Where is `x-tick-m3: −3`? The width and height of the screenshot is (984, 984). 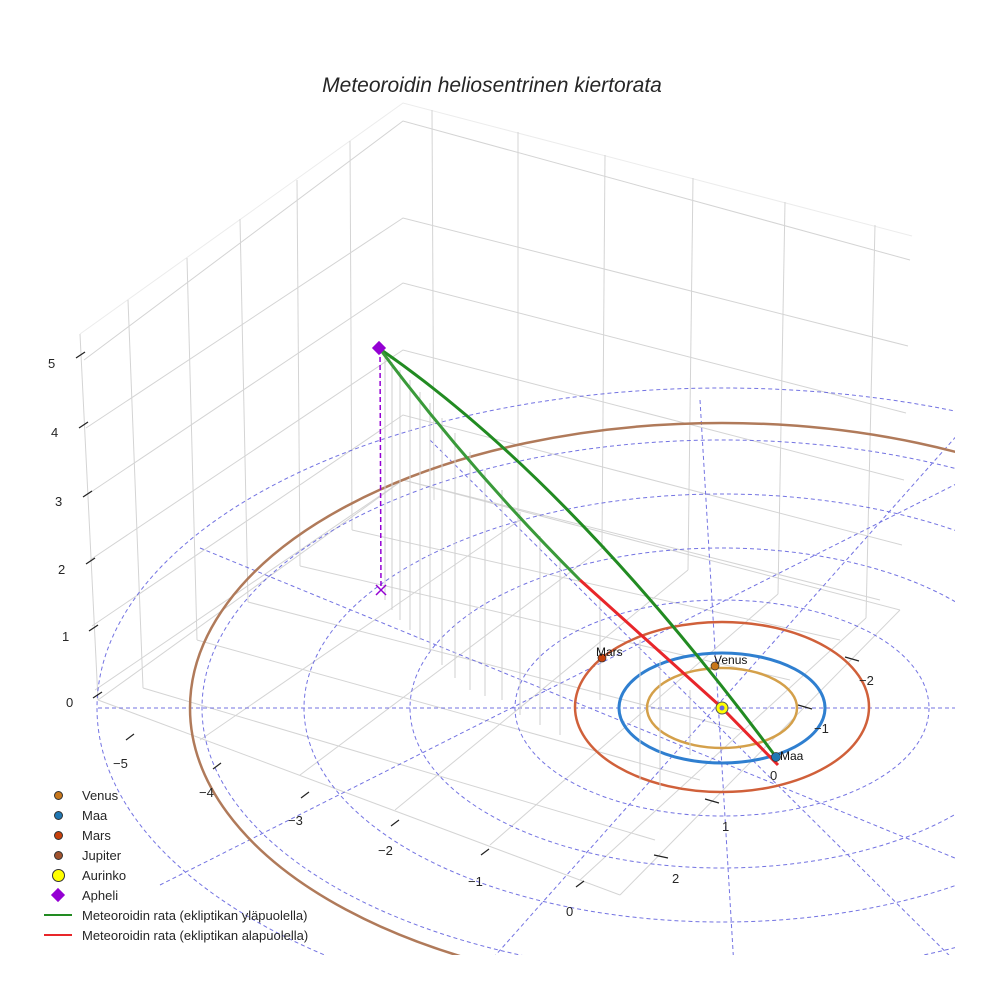 x-tick-m3: −3 is located at coordinates (295, 820).